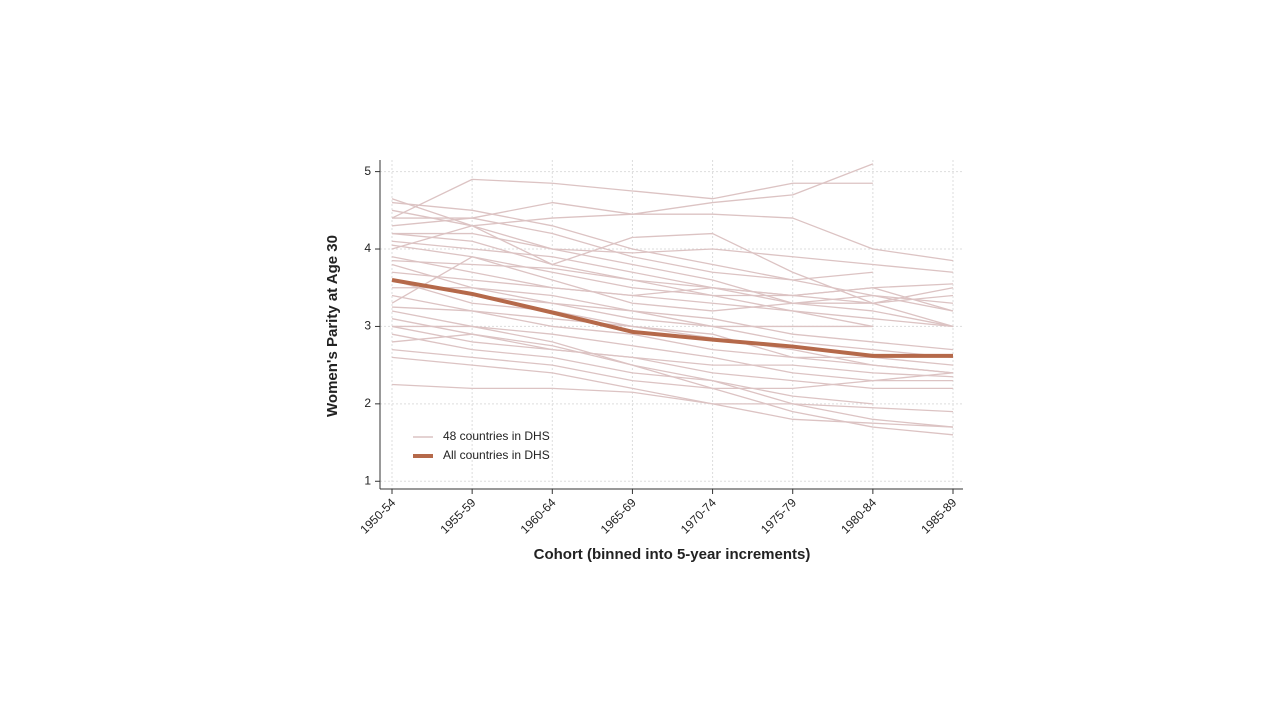 The image size is (1280, 720). I want to click on y-tick-label: 2, so click(367, 403).